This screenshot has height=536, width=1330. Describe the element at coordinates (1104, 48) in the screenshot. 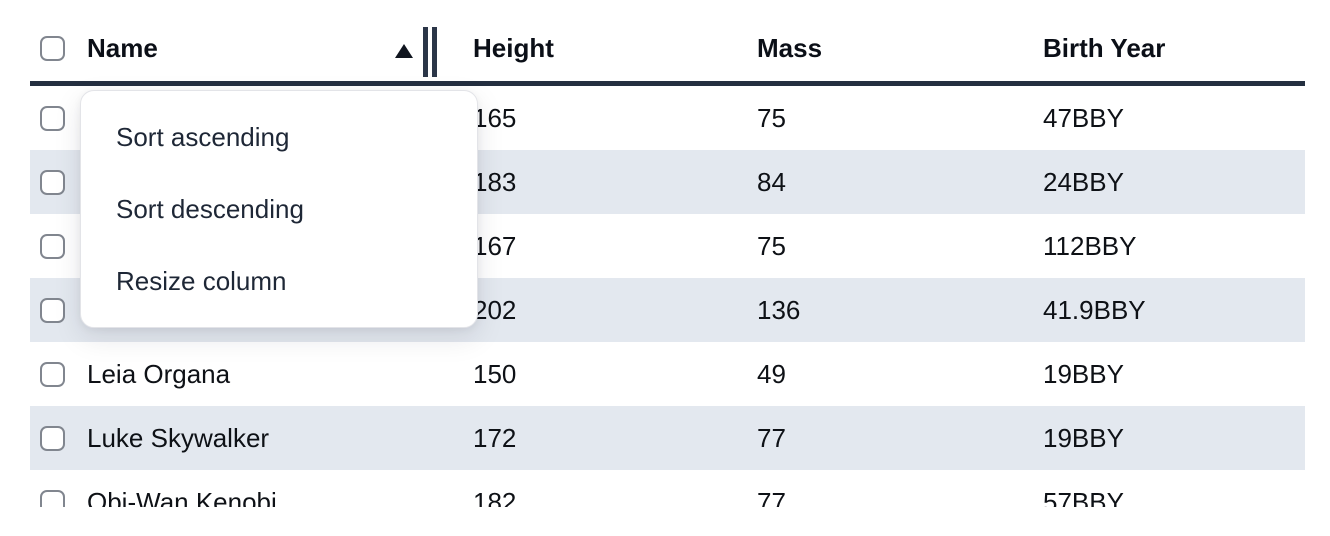

I see `column-header-birth-year-label: Birth Year` at that location.